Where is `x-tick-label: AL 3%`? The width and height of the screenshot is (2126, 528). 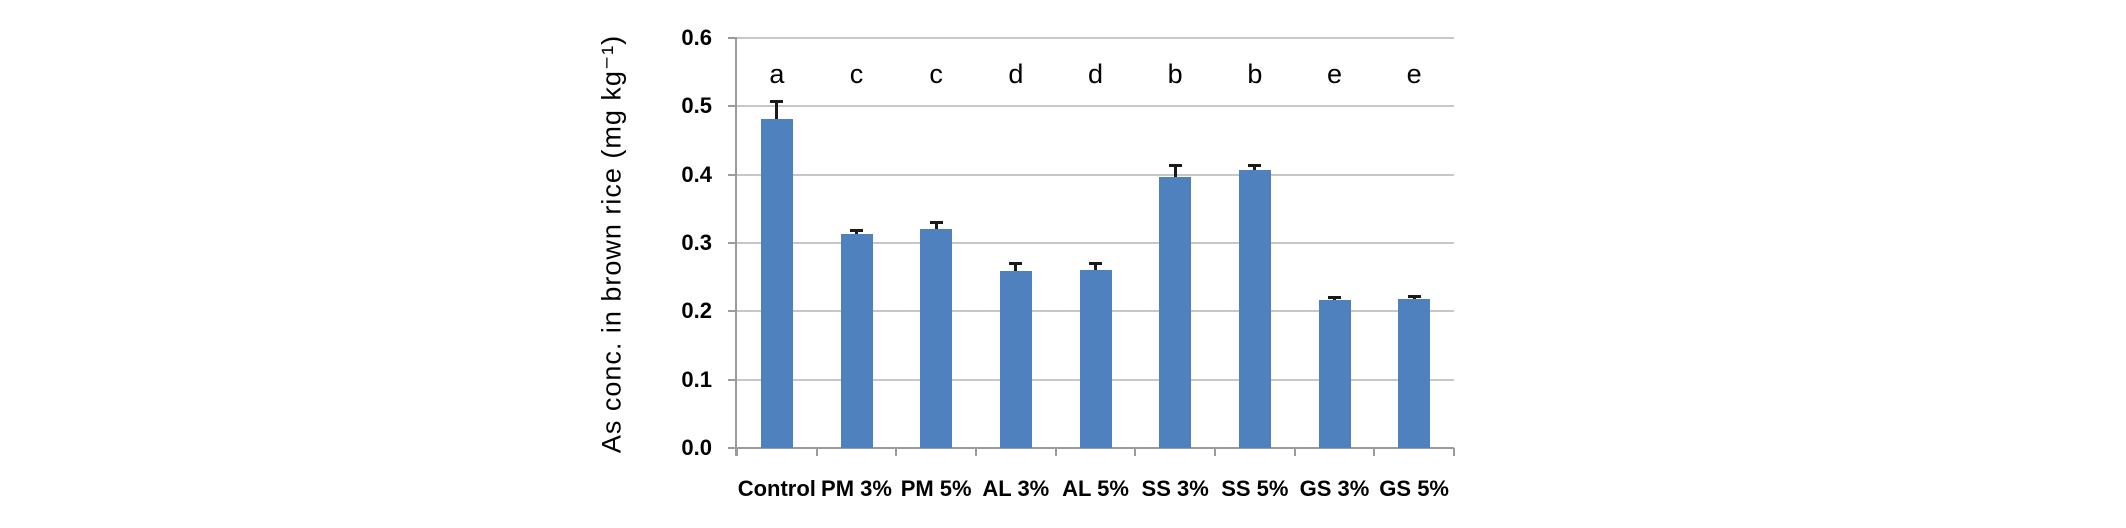
x-tick-label: AL 3% is located at coordinates (1016, 488).